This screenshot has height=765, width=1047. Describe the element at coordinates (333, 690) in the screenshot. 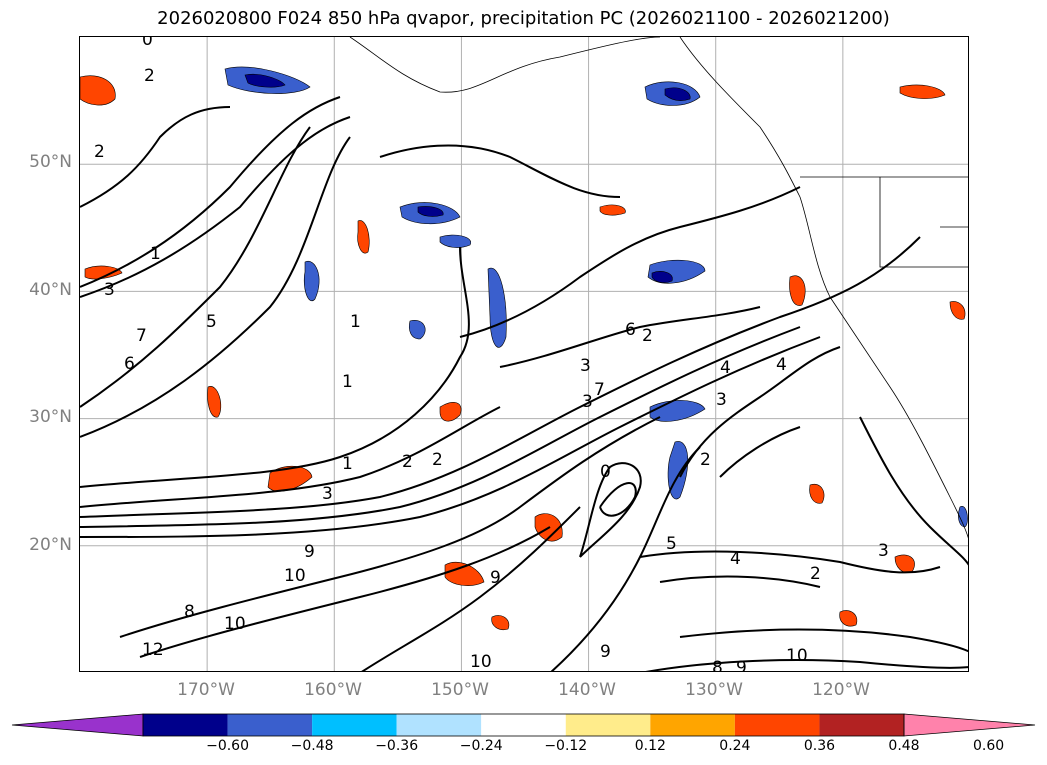

I see `lon-label-160w: 160°W` at that location.